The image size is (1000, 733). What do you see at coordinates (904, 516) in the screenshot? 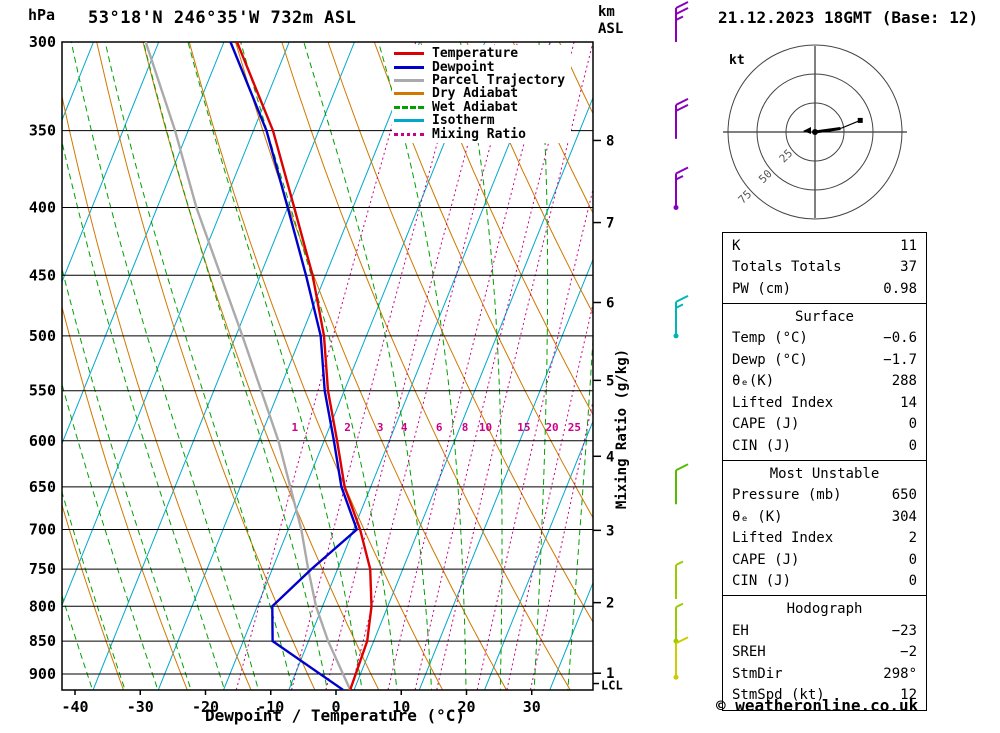
I see `table-row-value: 304` at bounding box center [904, 516].